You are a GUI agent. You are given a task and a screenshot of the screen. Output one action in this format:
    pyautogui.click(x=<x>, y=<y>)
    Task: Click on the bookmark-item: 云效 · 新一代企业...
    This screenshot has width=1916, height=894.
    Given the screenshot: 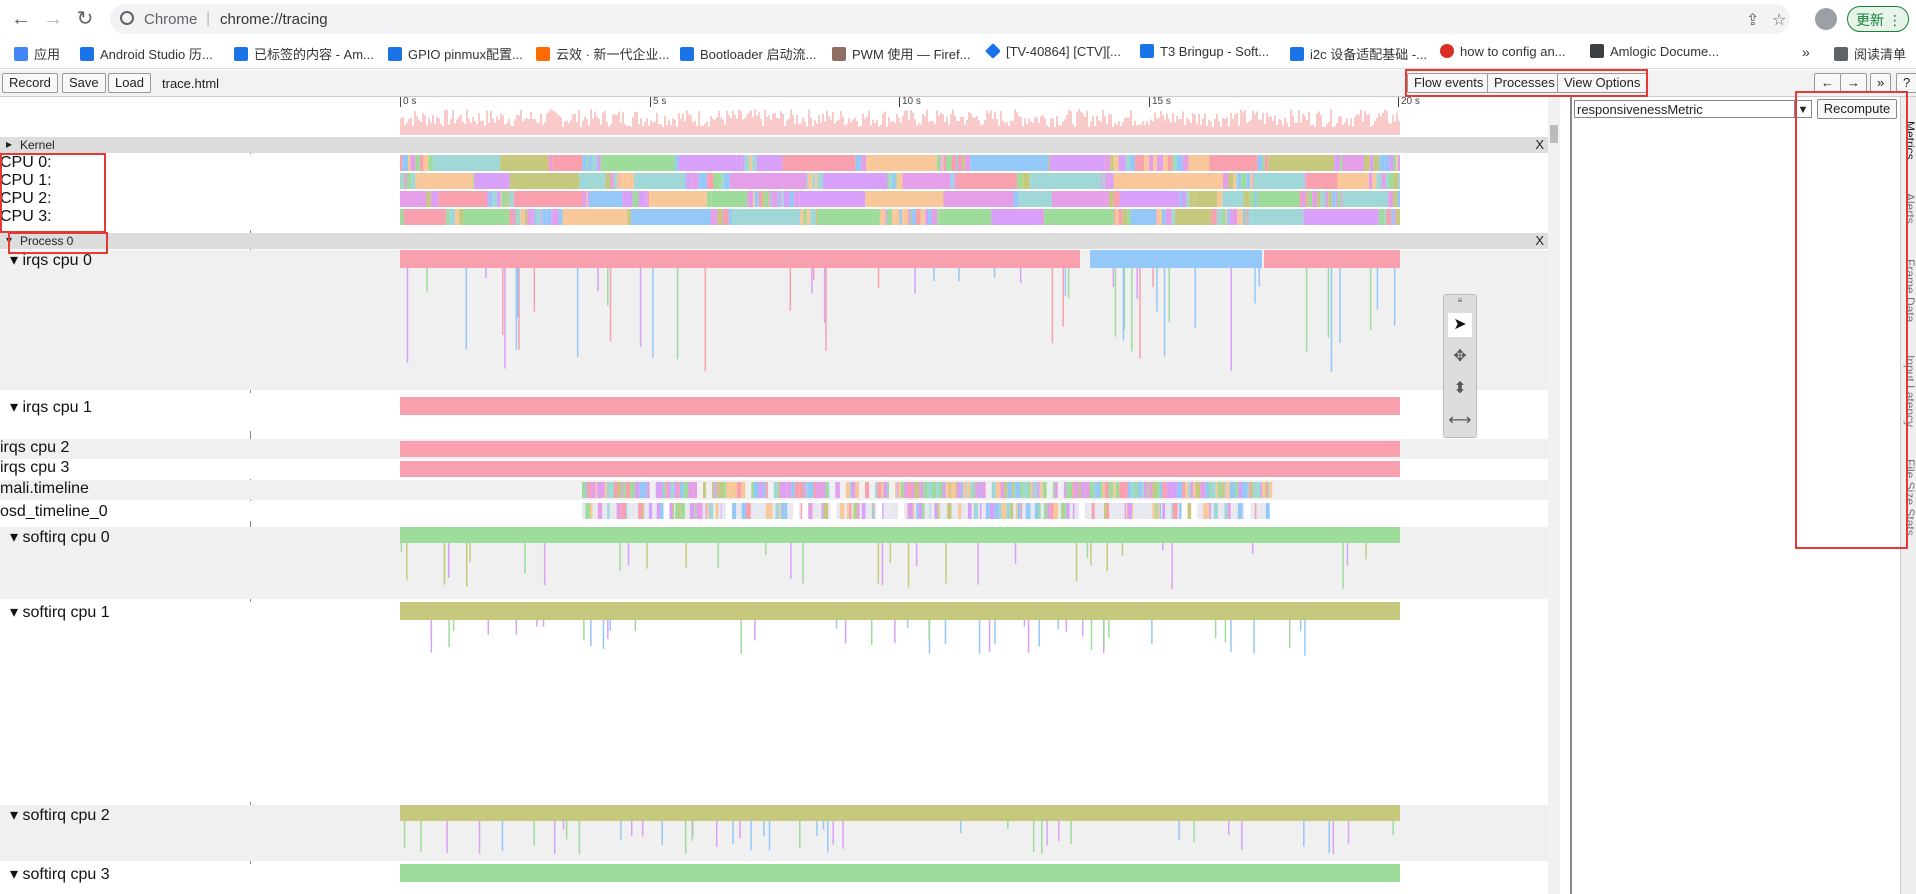 What is the action you would take?
    pyautogui.click(x=602, y=53)
    